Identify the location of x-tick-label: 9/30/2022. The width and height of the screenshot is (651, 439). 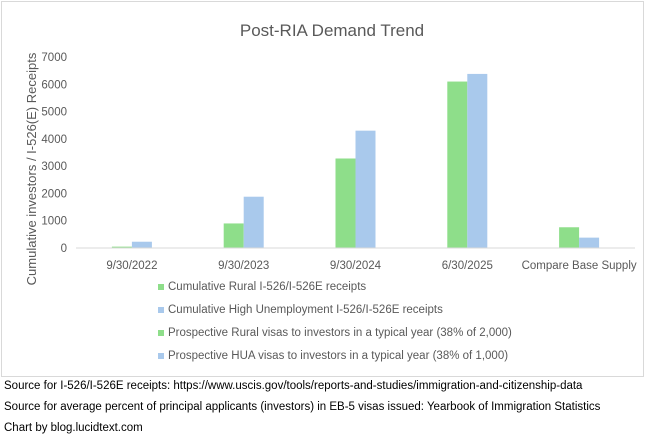
(131, 266).